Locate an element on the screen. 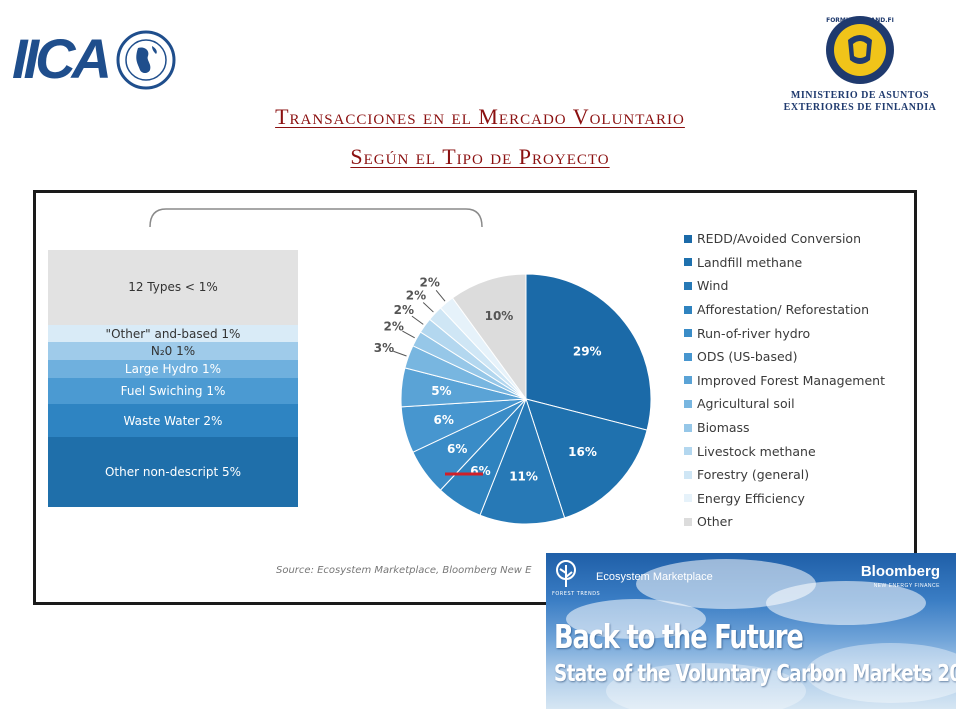 The image size is (960, 720). slide-title-line-2: Según el Tipo de Proyecto is located at coordinates (480, 156).